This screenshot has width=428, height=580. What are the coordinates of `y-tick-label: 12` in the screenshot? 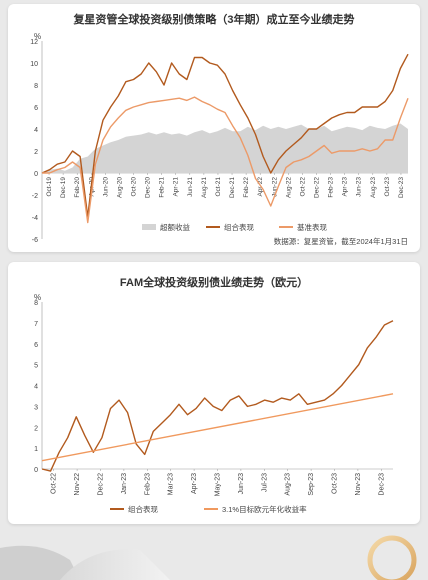 It's located at (34, 42).